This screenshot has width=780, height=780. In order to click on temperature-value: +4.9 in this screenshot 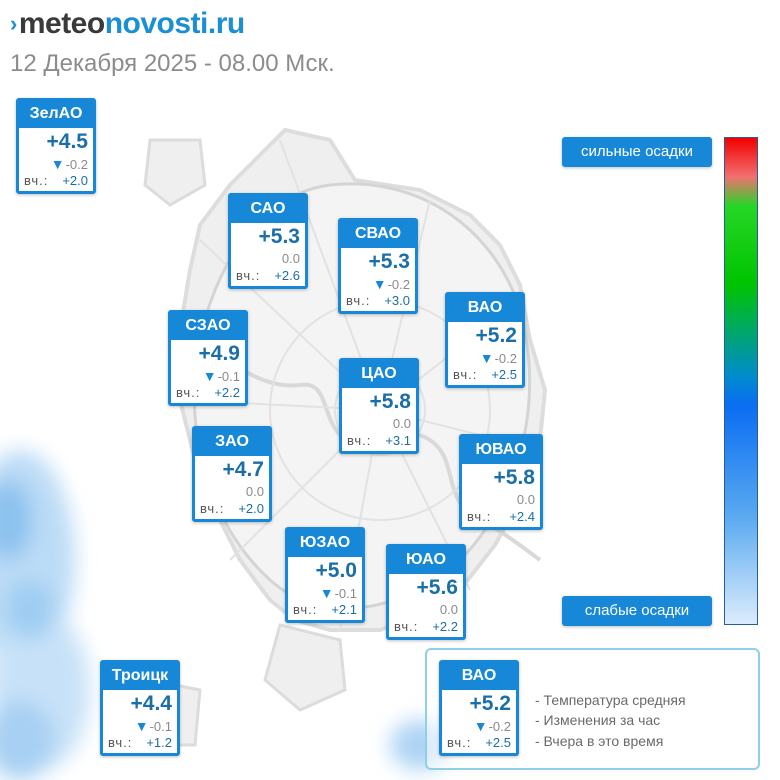, I will do `click(219, 353)`.